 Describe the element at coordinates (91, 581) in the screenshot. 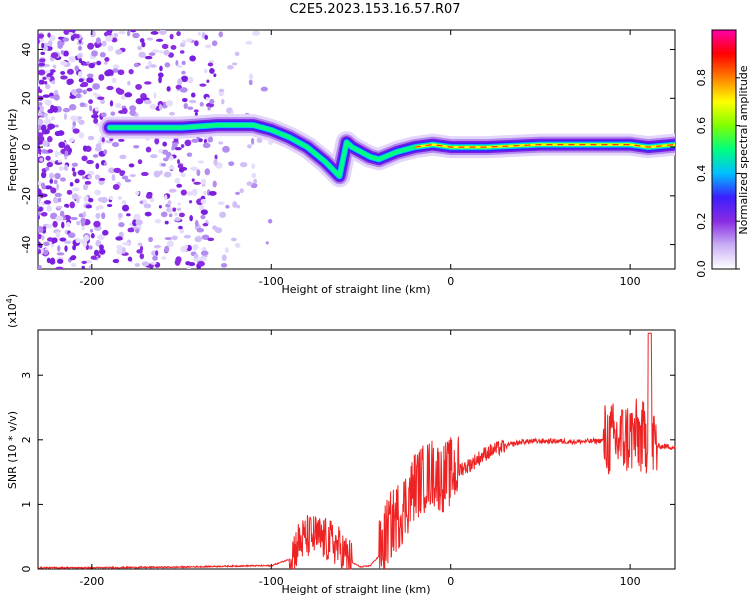

I see `x-tick-label: -200` at that location.